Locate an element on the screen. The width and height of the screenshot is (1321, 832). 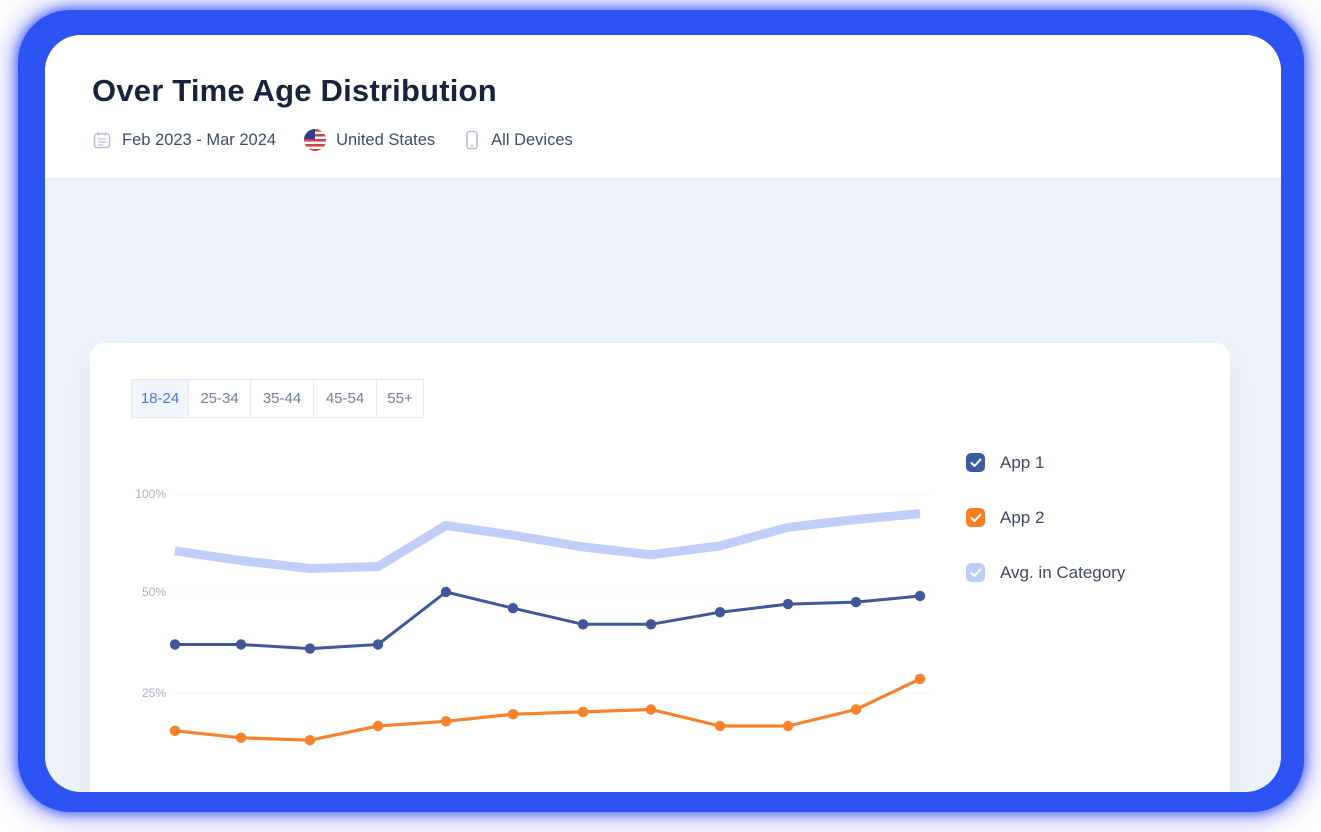
country-label: United States is located at coordinates (386, 139).